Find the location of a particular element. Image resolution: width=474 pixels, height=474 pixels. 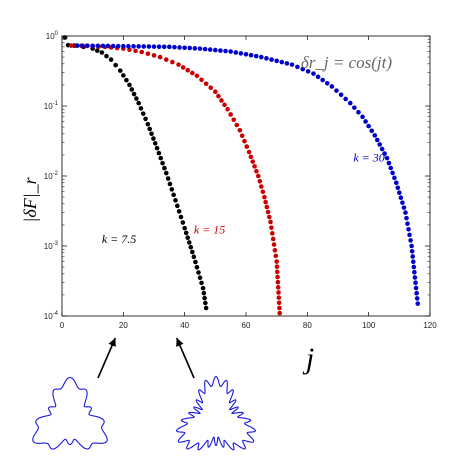

x-axis-label: j is located at coordinates (308, 358).